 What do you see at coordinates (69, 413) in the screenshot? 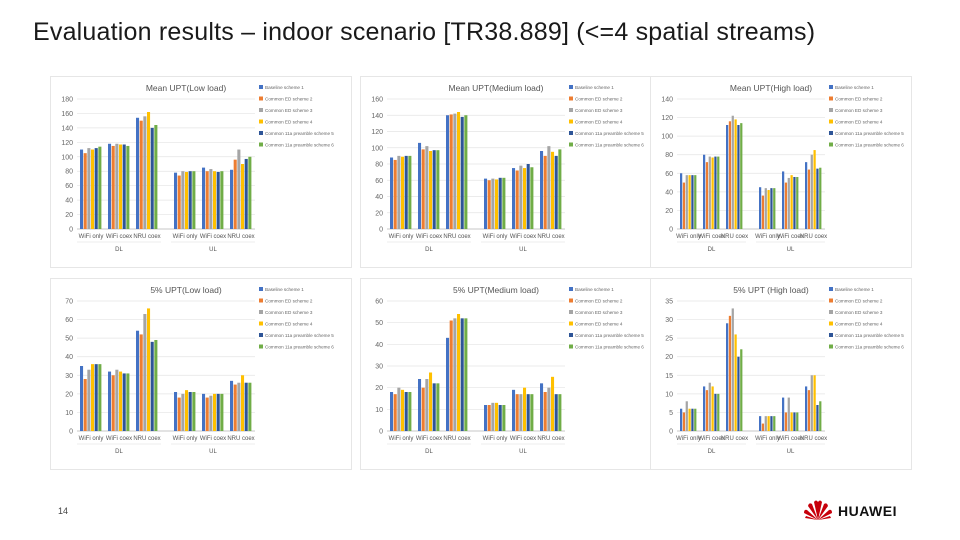
I see `y-tick-label: 10` at bounding box center [69, 413].